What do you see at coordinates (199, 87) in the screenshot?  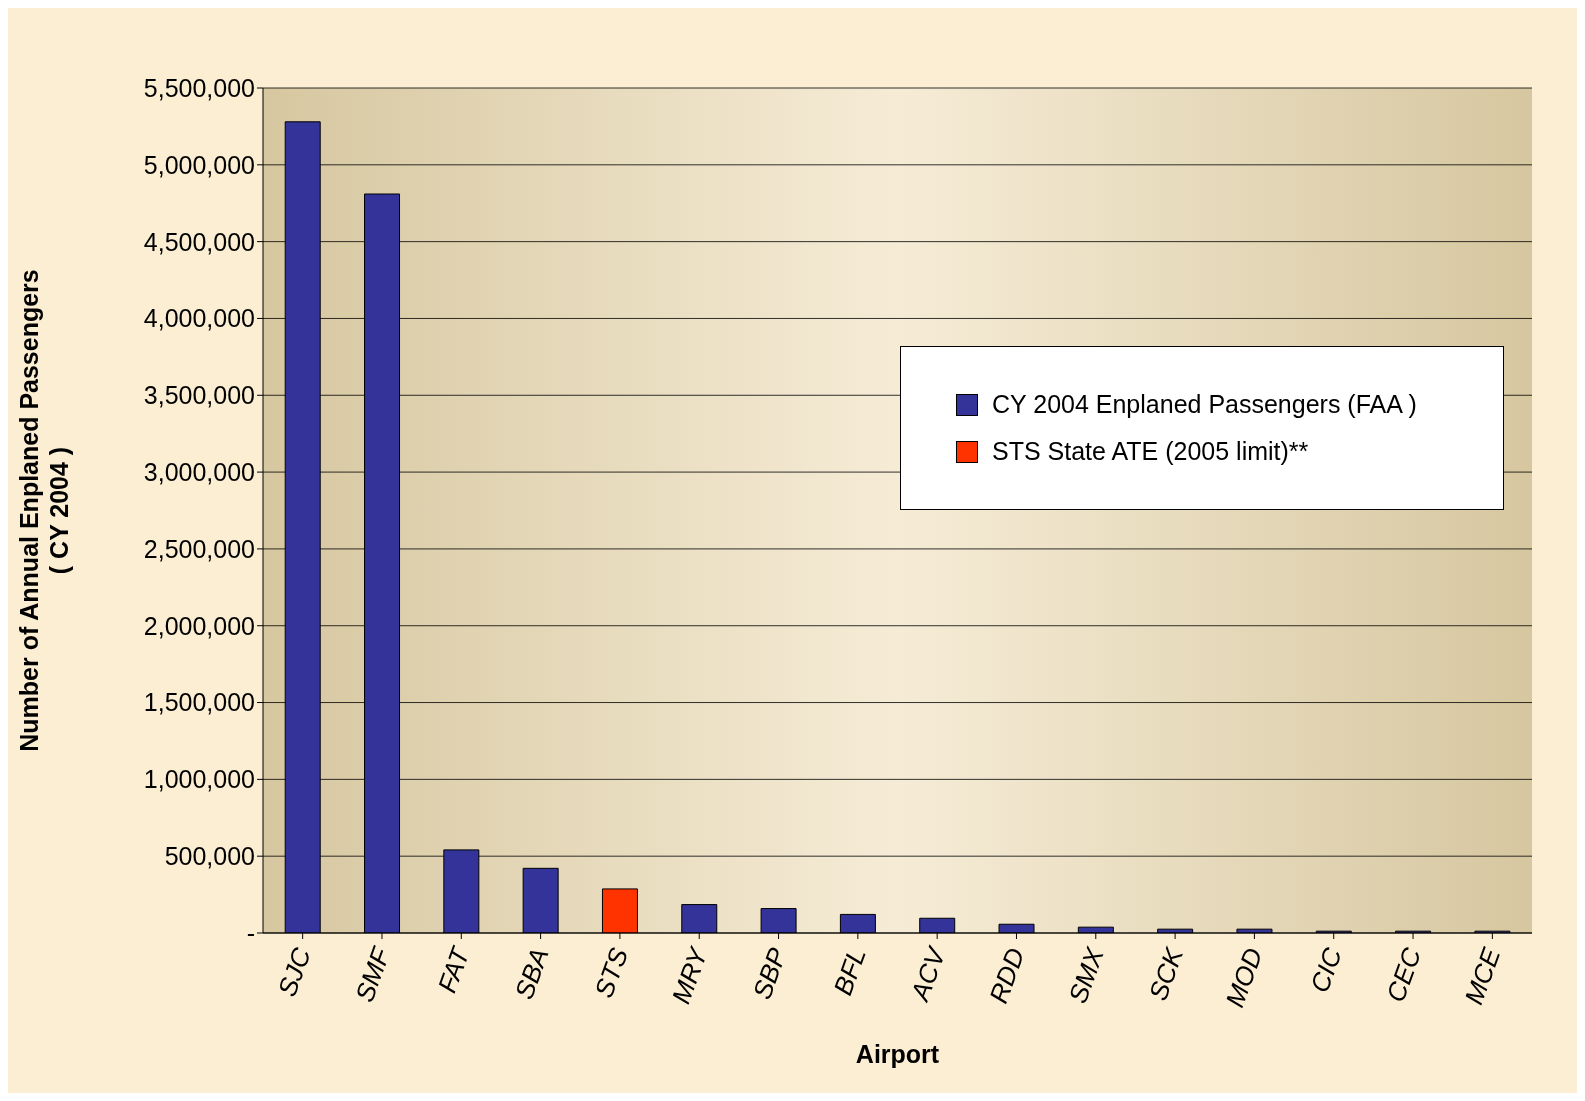 I see `y-tick-label: 5,500,000` at bounding box center [199, 87].